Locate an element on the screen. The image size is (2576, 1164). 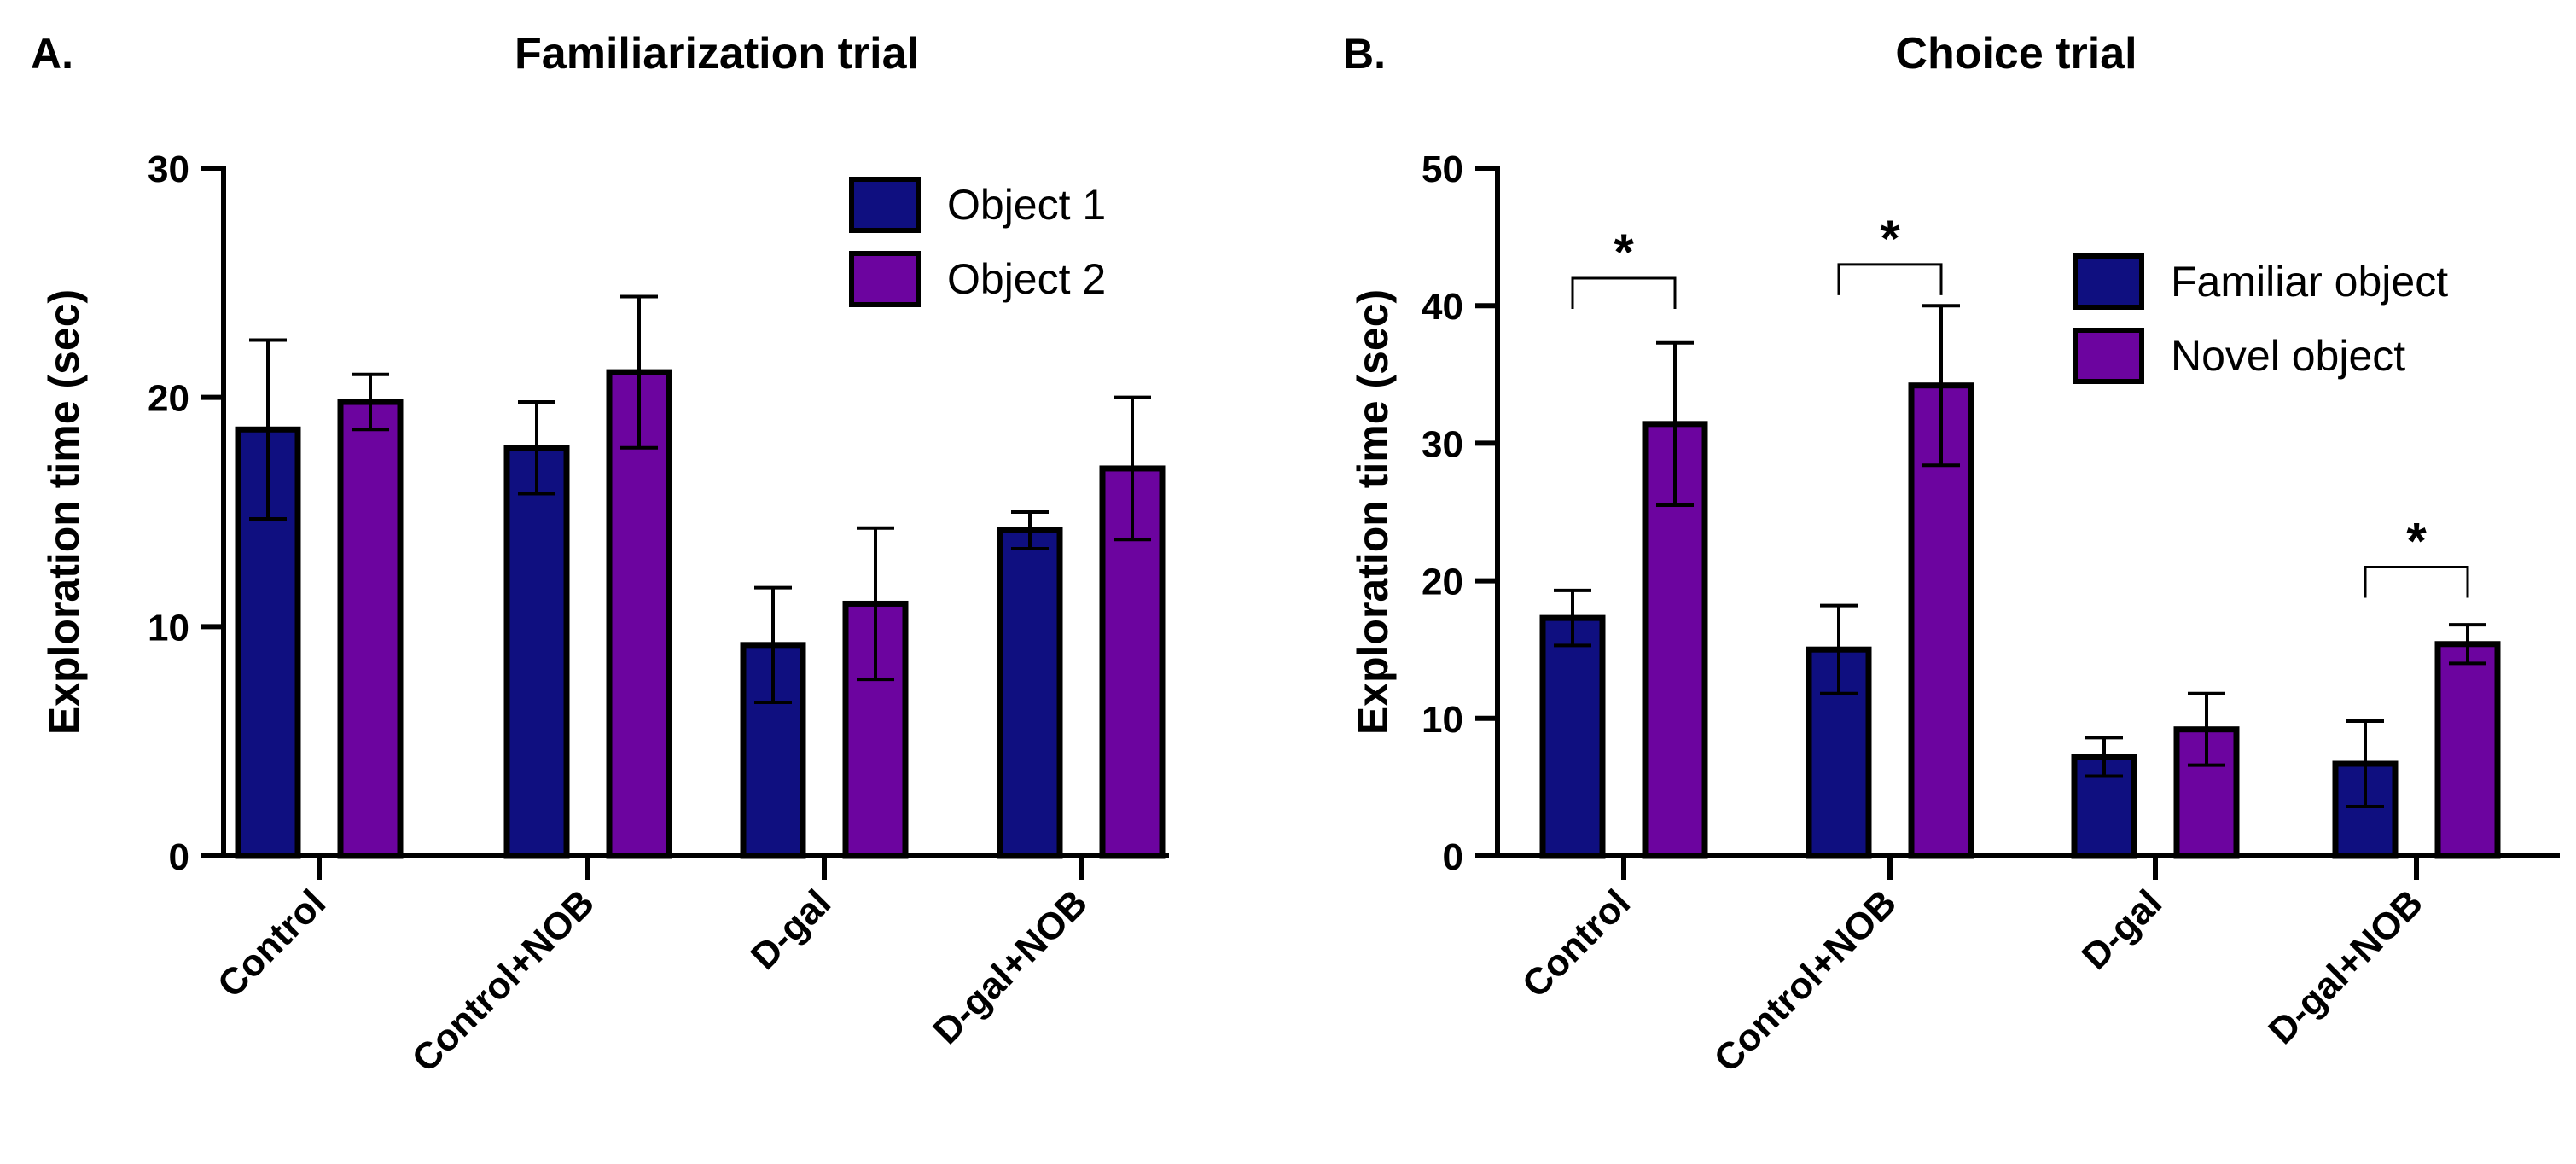
bar-novel-object is located at coordinates (2467, 750).